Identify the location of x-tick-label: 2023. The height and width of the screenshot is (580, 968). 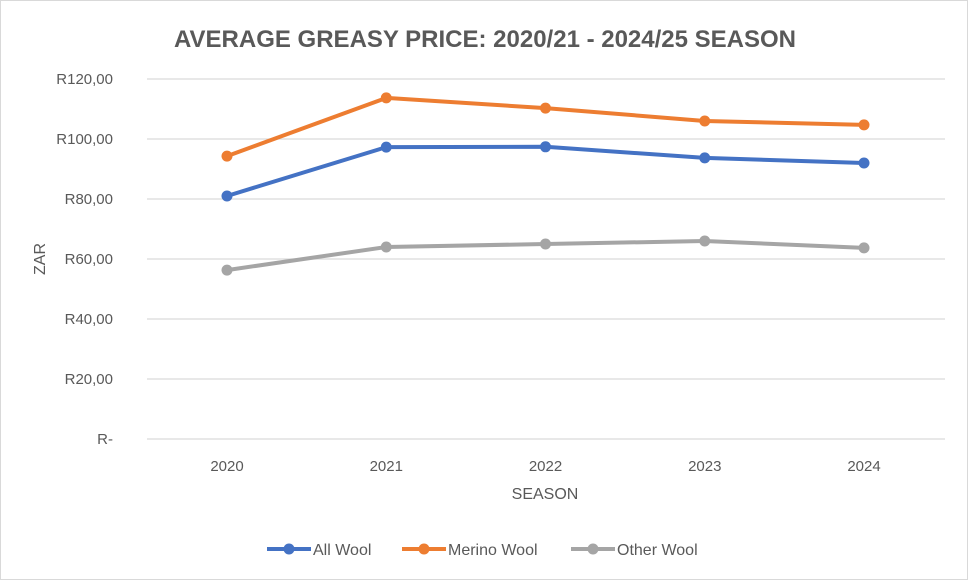
(704, 466).